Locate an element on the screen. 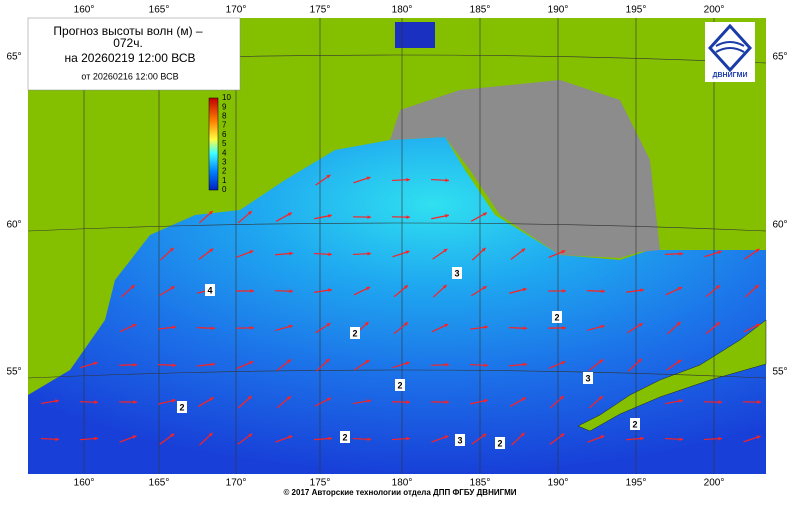  scale-label: 9 is located at coordinates (224, 106).